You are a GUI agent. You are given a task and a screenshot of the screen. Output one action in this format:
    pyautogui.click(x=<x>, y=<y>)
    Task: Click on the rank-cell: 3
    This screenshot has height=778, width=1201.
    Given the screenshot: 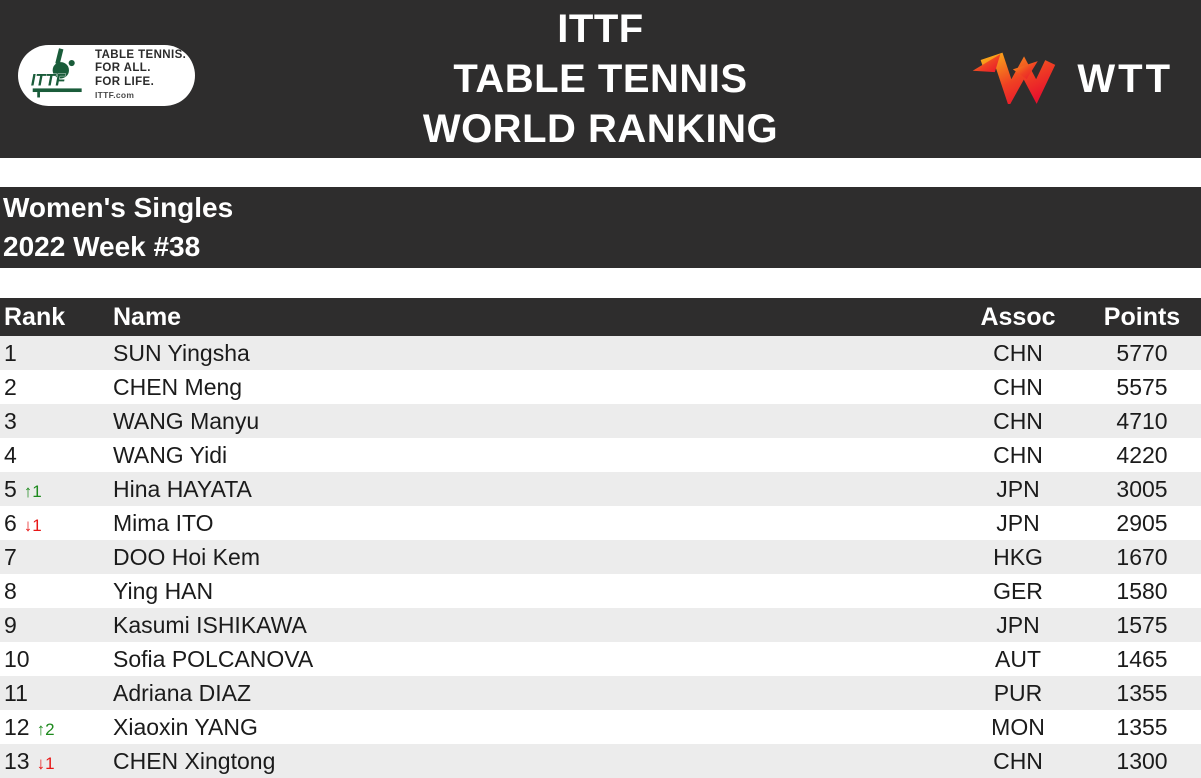 What is the action you would take?
    pyautogui.click(x=56, y=421)
    